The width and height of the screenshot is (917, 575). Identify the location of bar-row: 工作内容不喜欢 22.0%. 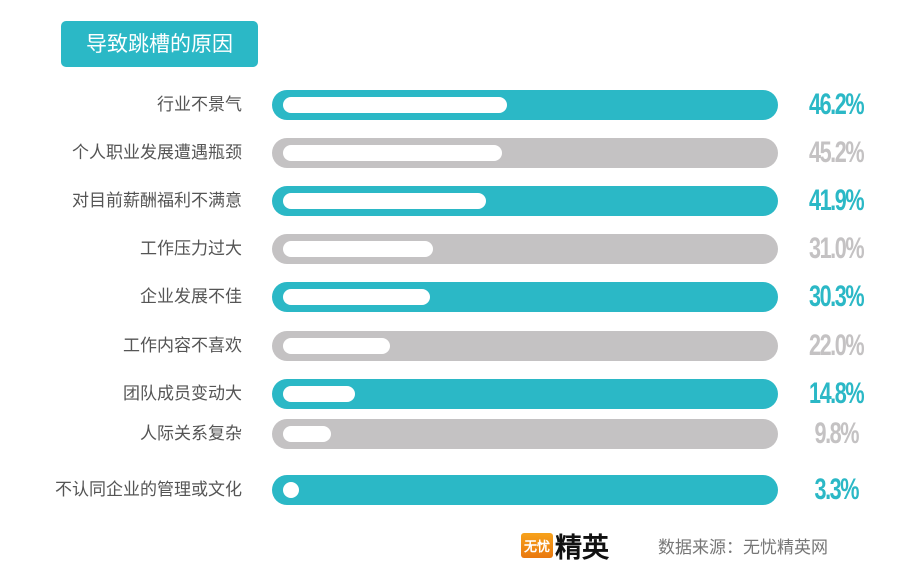
(458, 345).